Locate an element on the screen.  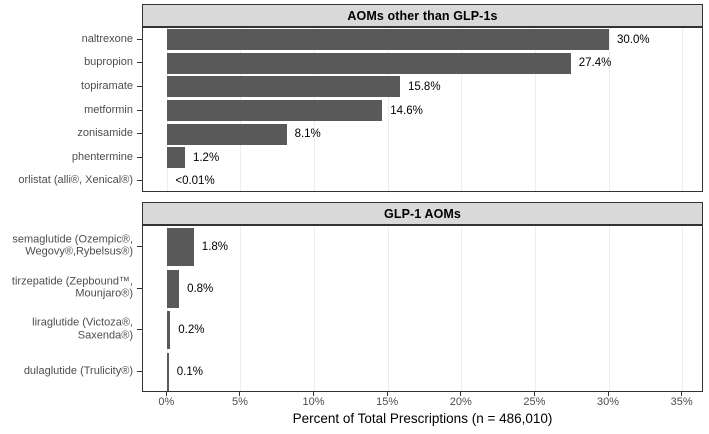
value-label: <0.01% is located at coordinates (195, 181).